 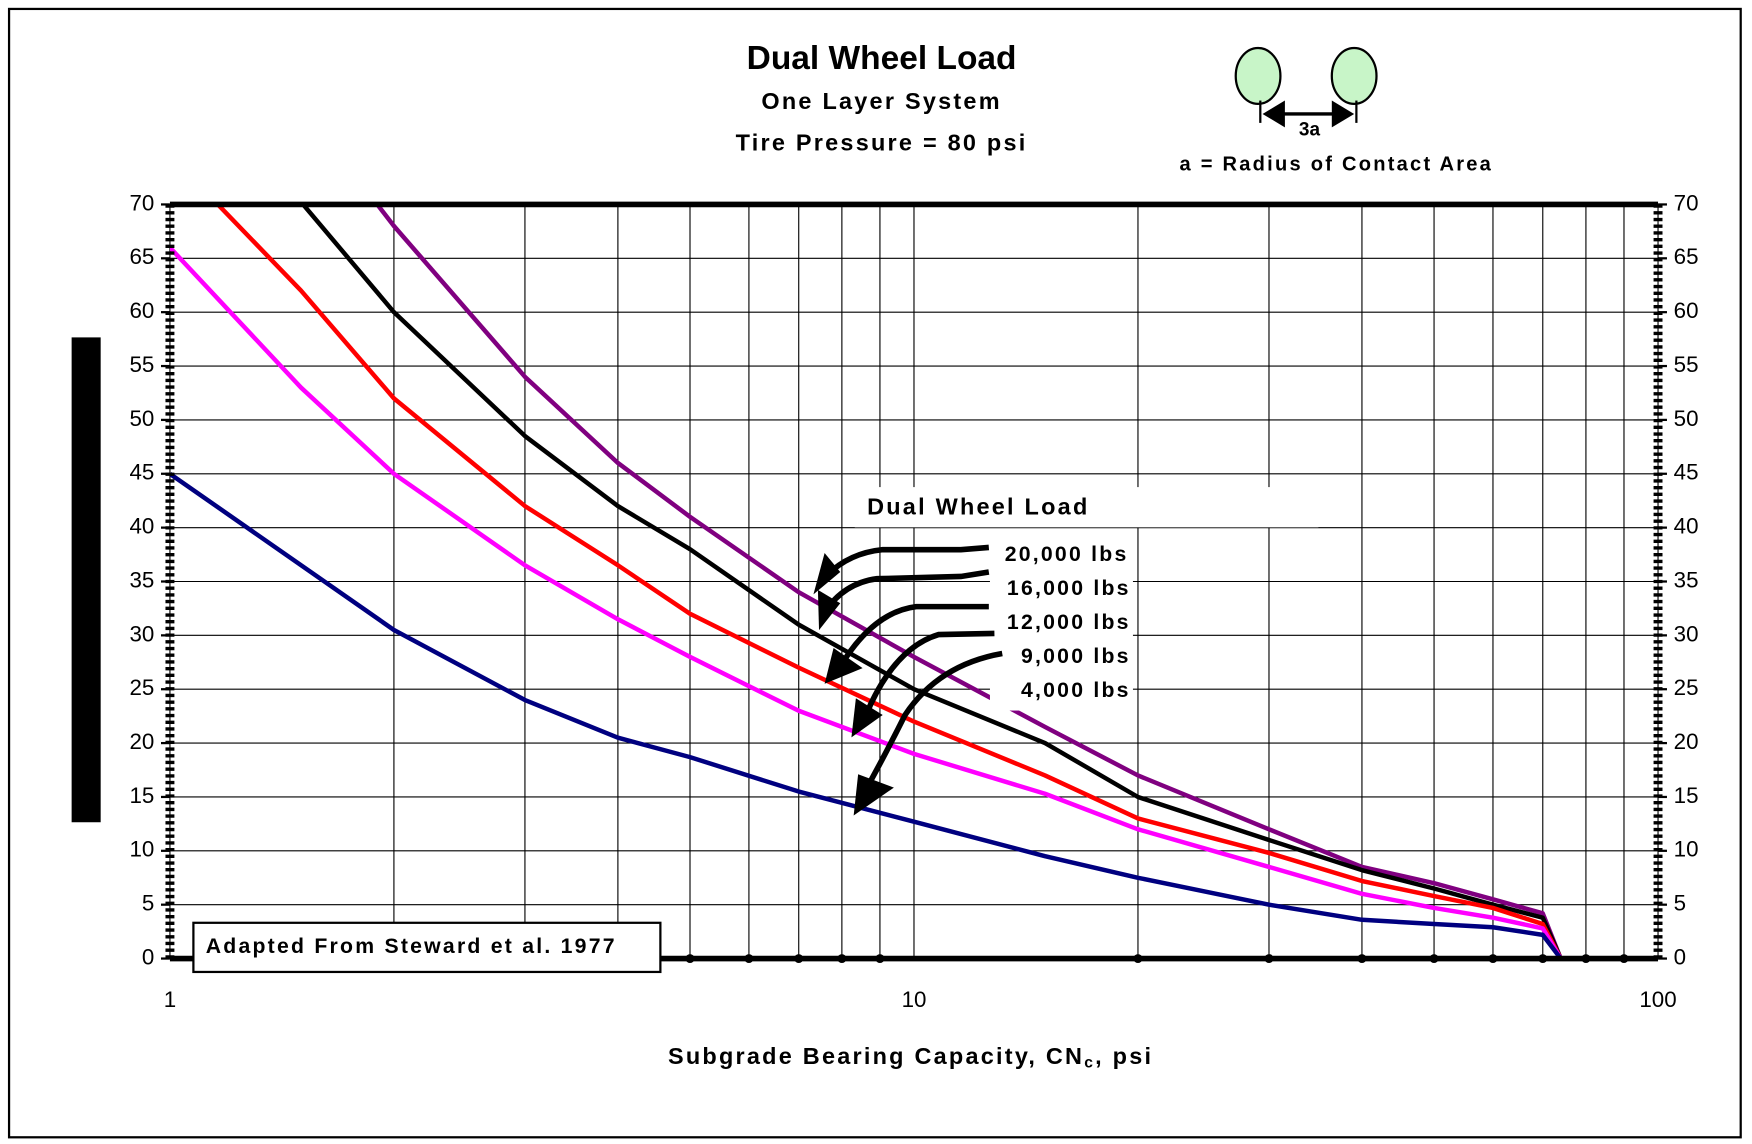 What do you see at coordinates (1686, 418) in the screenshot?
I see `y2-tick-label: 50` at bounding box center [1686, 418].